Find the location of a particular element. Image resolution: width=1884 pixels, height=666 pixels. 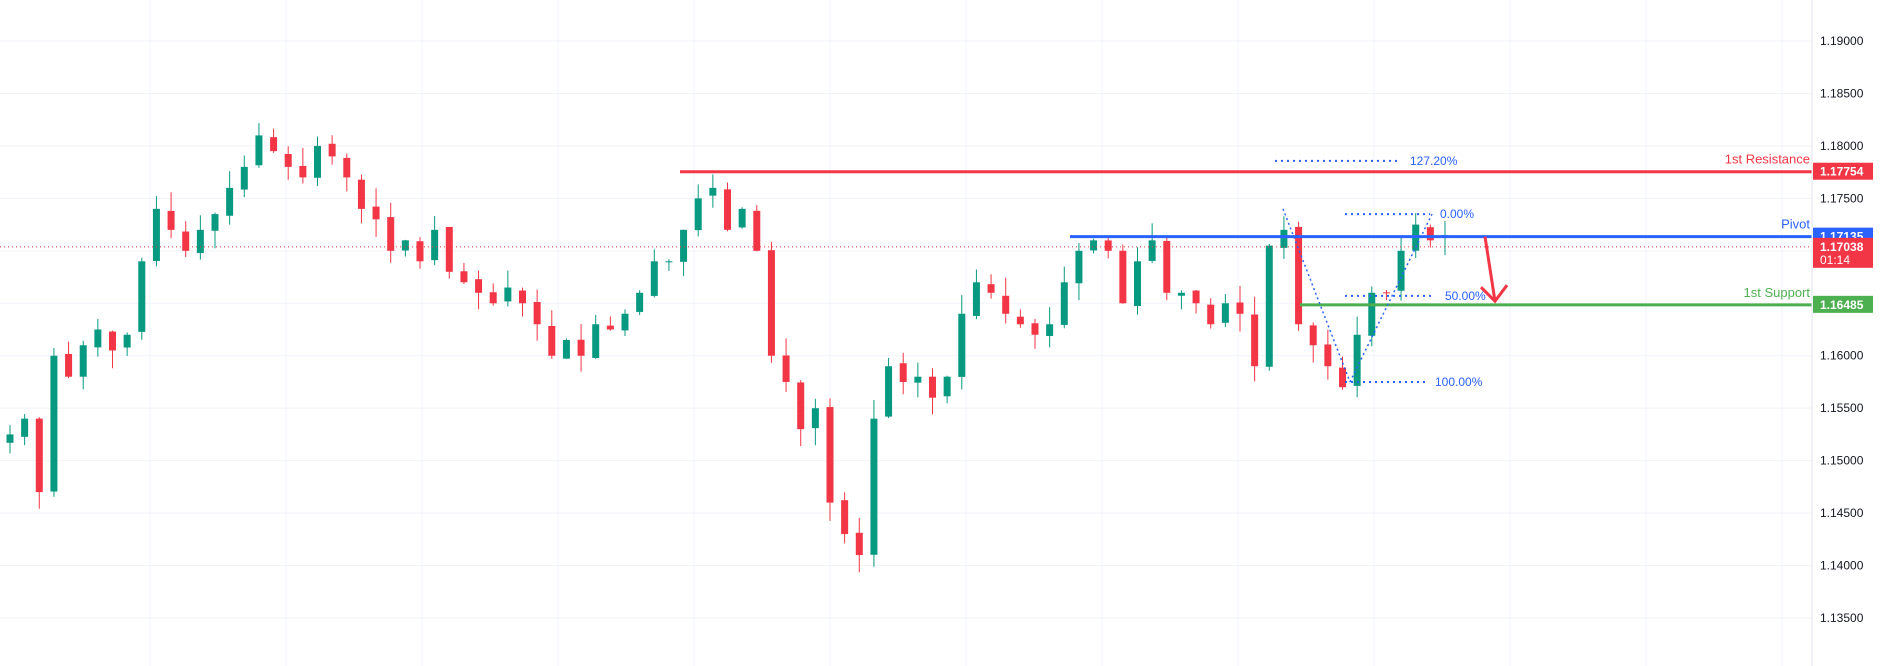

y-tick-label: 1.15000 is located at coordinates (1842, 461).